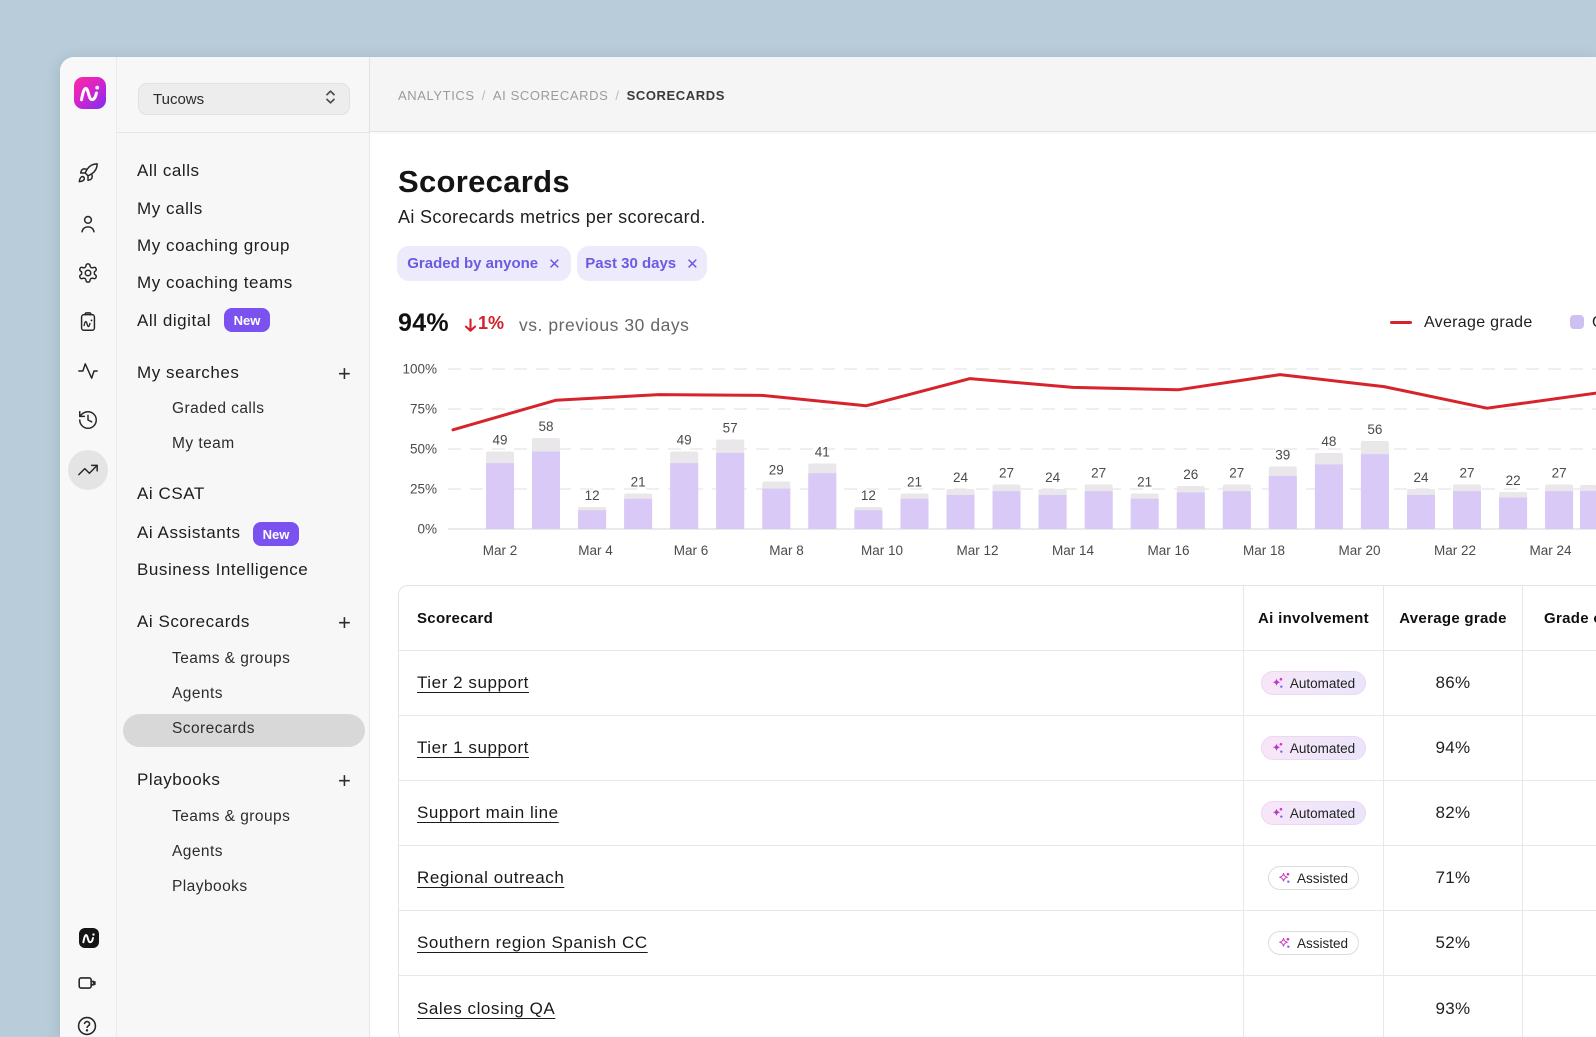 This screenshot has width=1596, height=1037. What do you see at coordinates (1282, 455) in the screenshot?
I see `svg-text: 39` at bounding box center [1282, 455].